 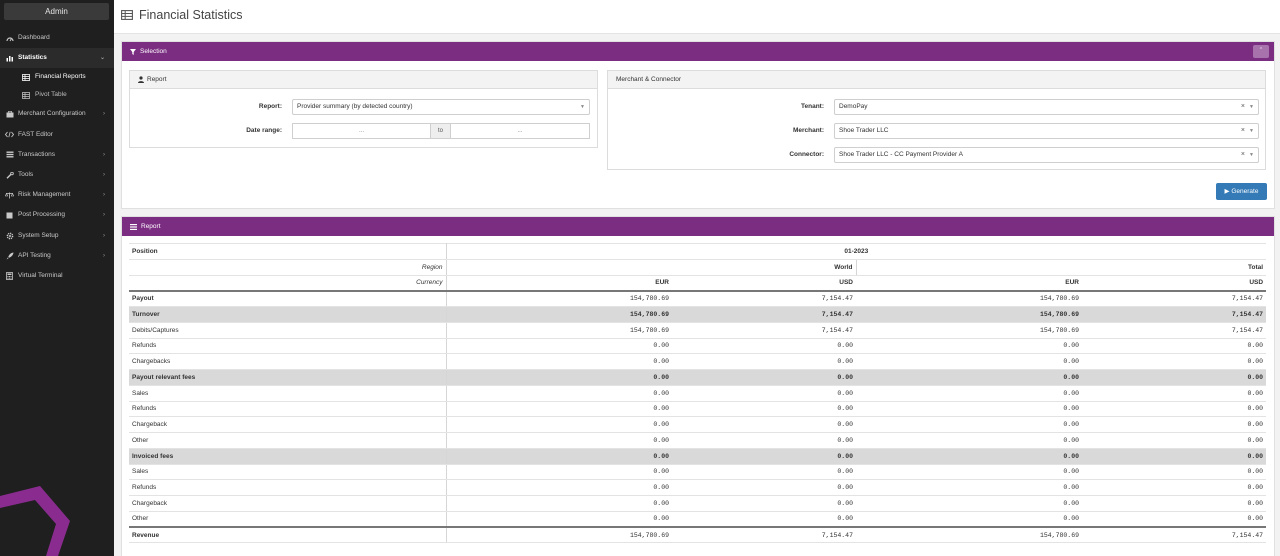 I want to click on region-label: Region, so click(x=288, y=267).